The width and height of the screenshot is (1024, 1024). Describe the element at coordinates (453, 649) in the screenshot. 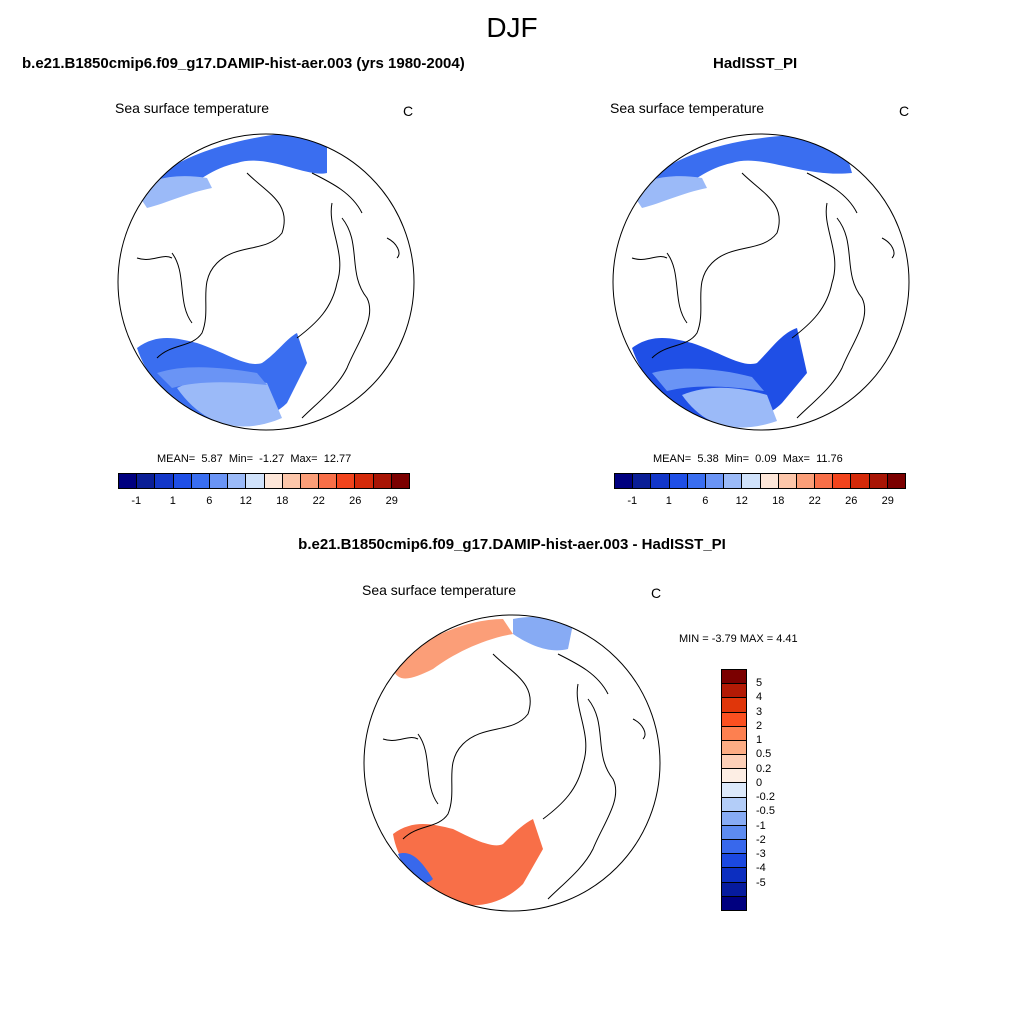

I see `diff-north-pacific-warm` at that location.